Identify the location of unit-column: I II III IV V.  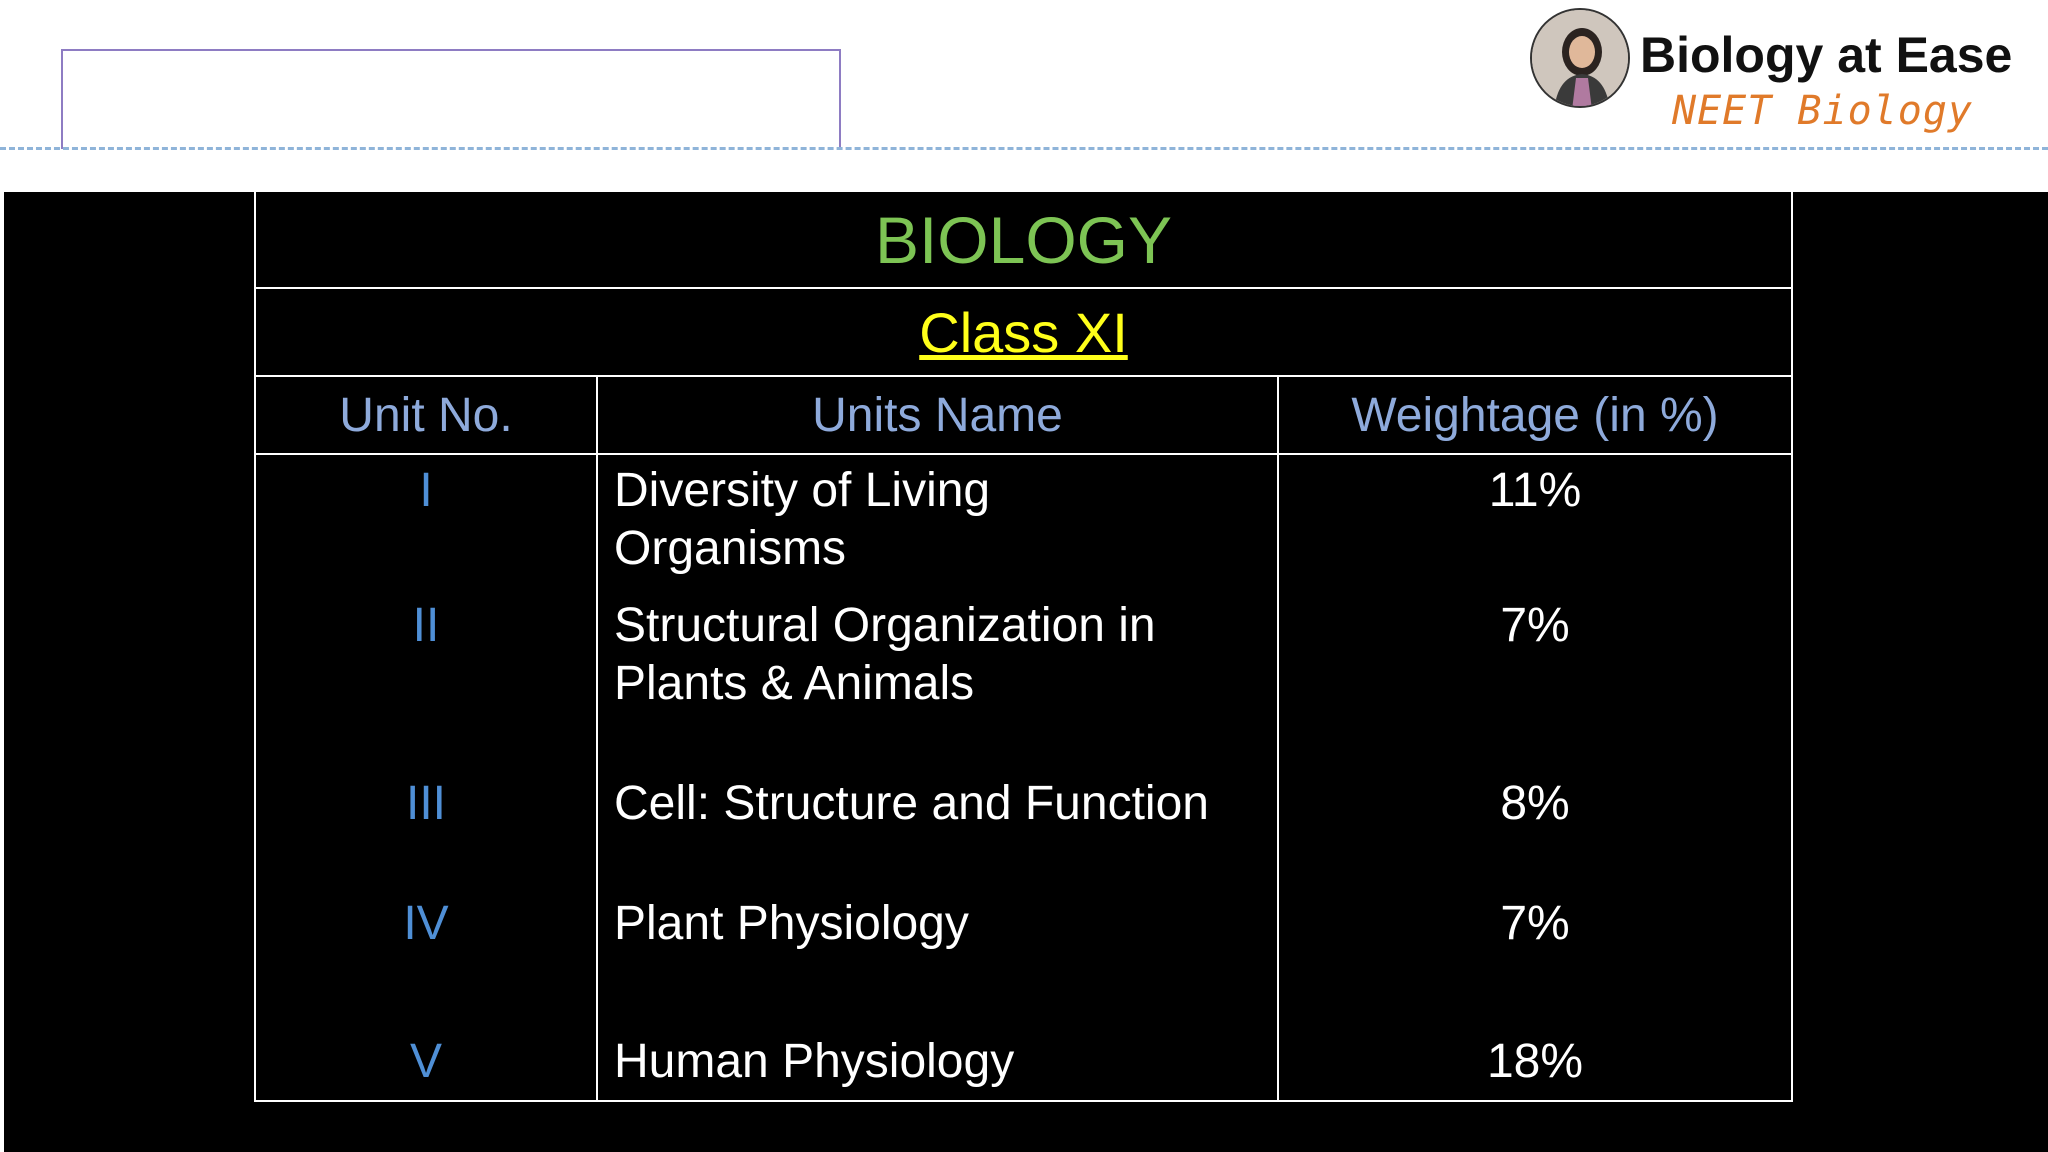
(426, 777).